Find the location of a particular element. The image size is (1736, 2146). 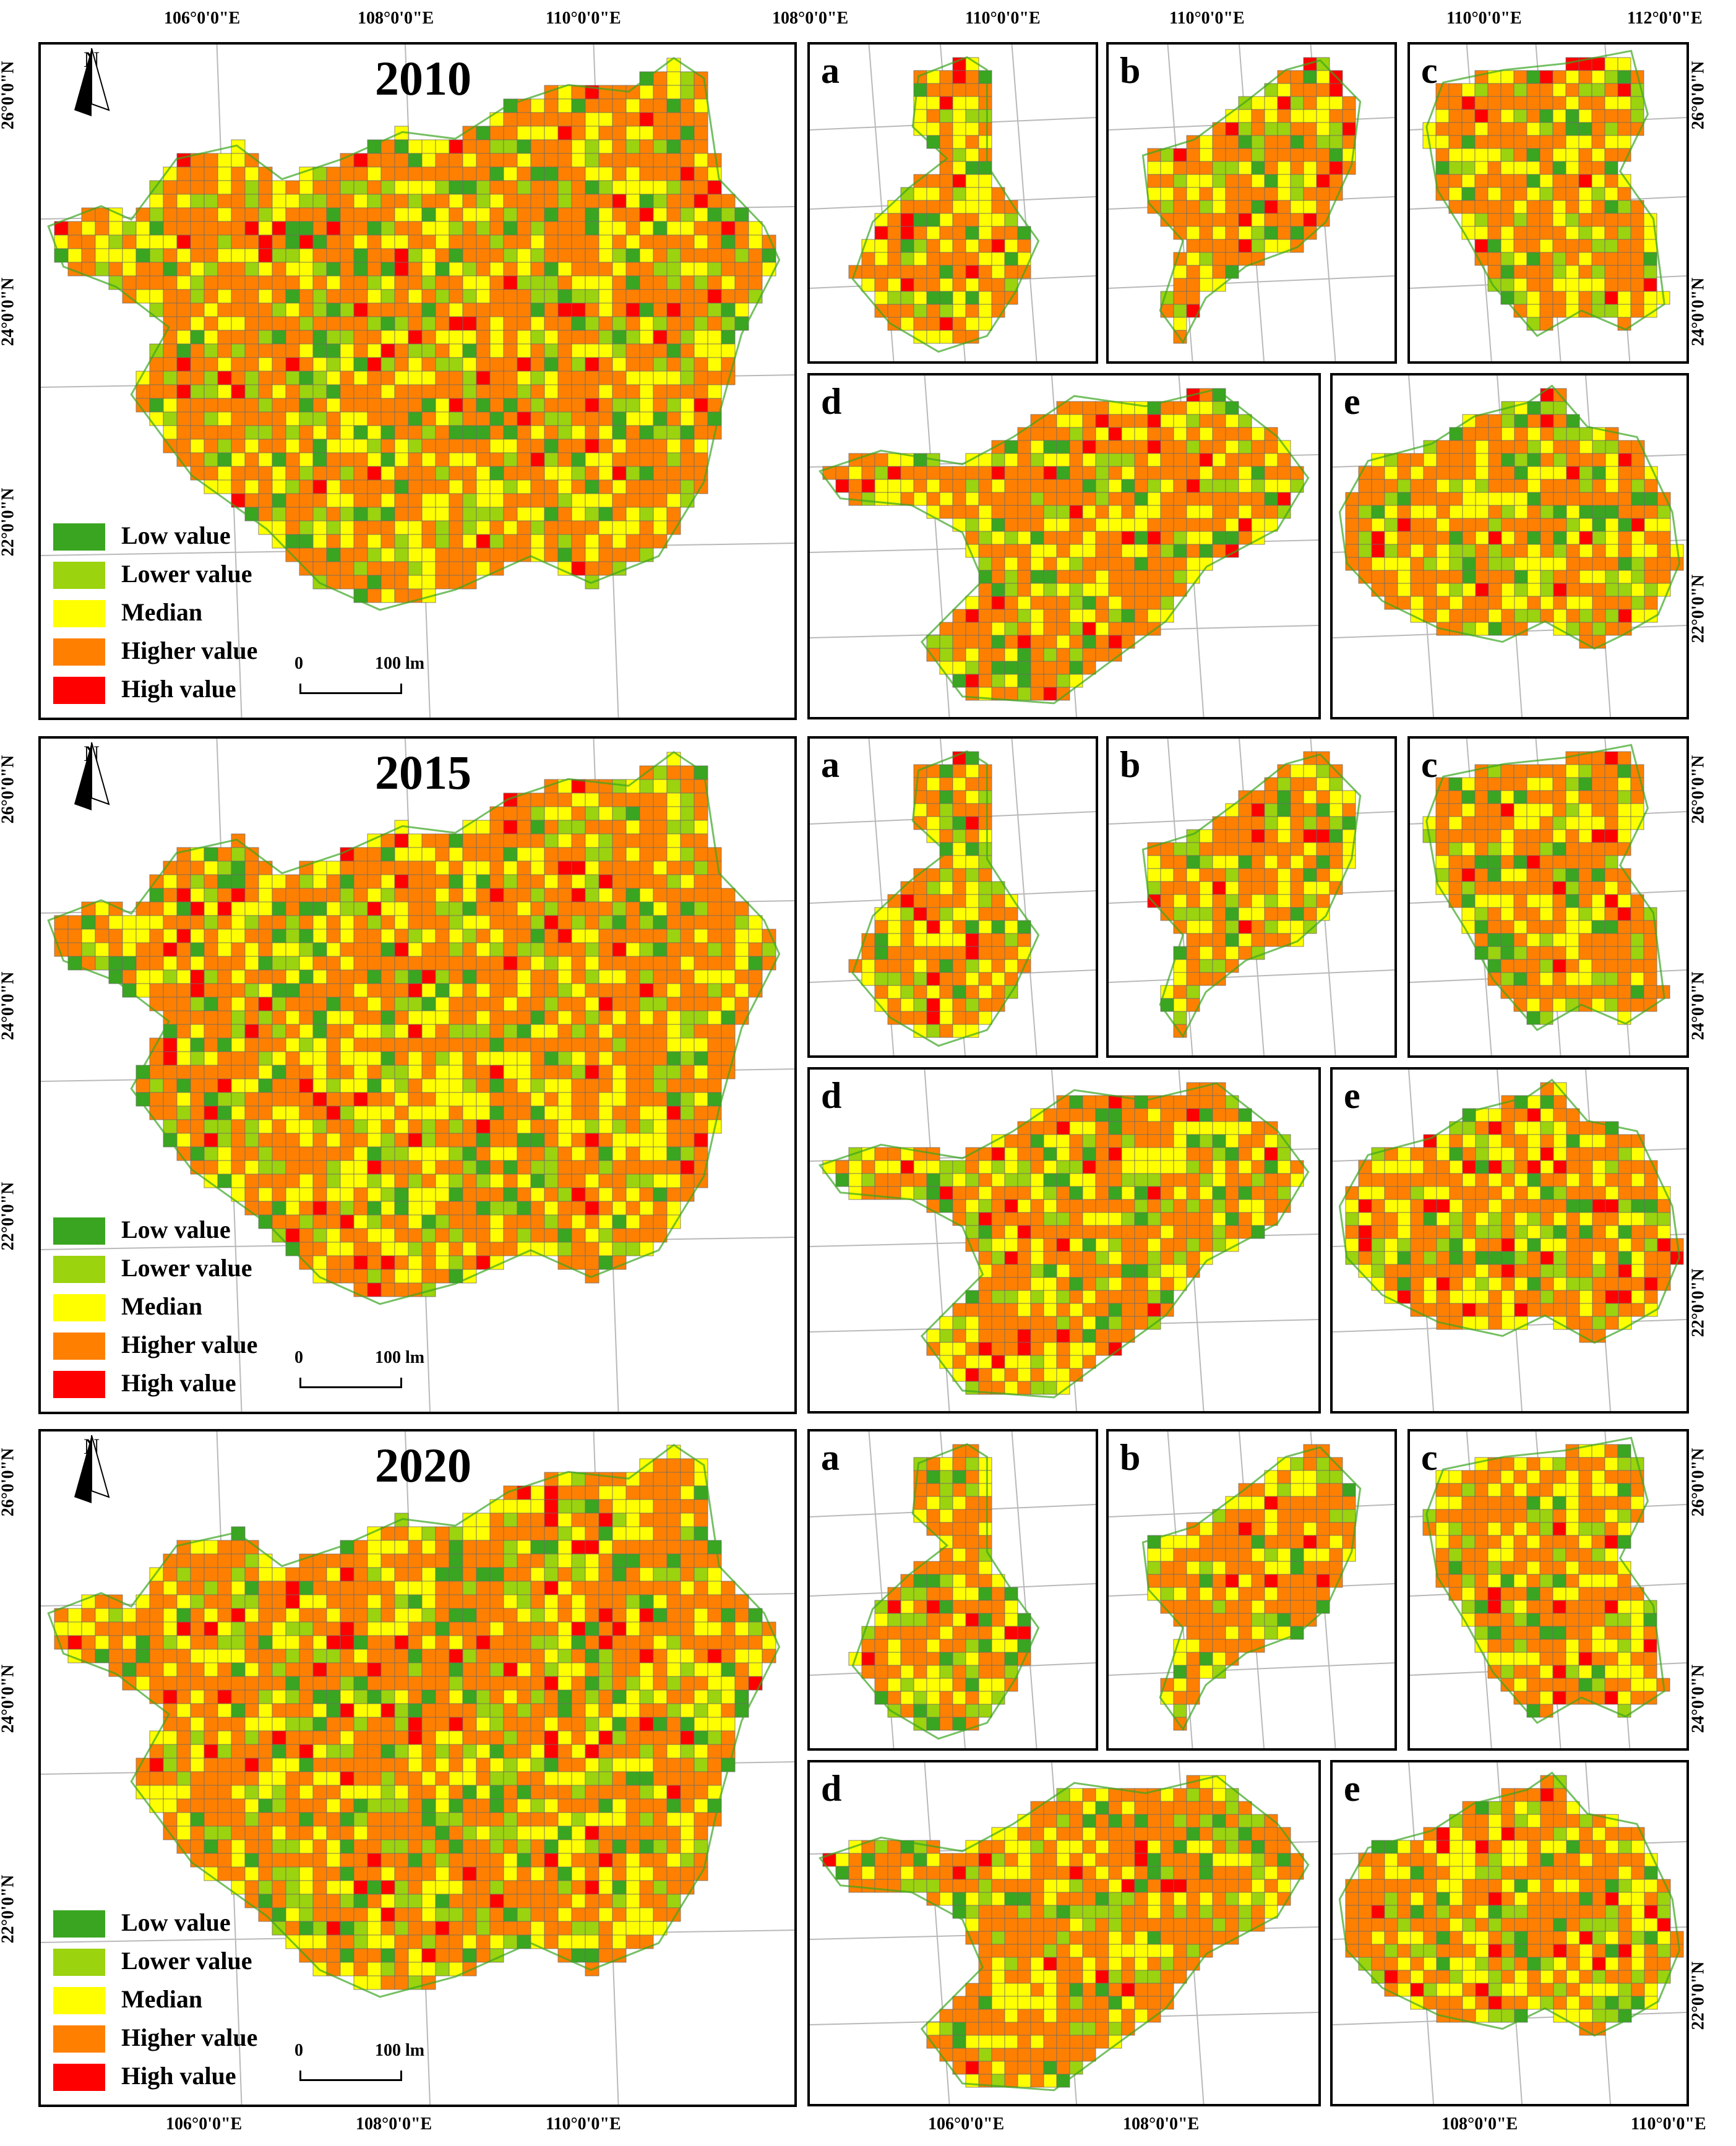

legend-label: Median is located at coordinates (162, 1306).